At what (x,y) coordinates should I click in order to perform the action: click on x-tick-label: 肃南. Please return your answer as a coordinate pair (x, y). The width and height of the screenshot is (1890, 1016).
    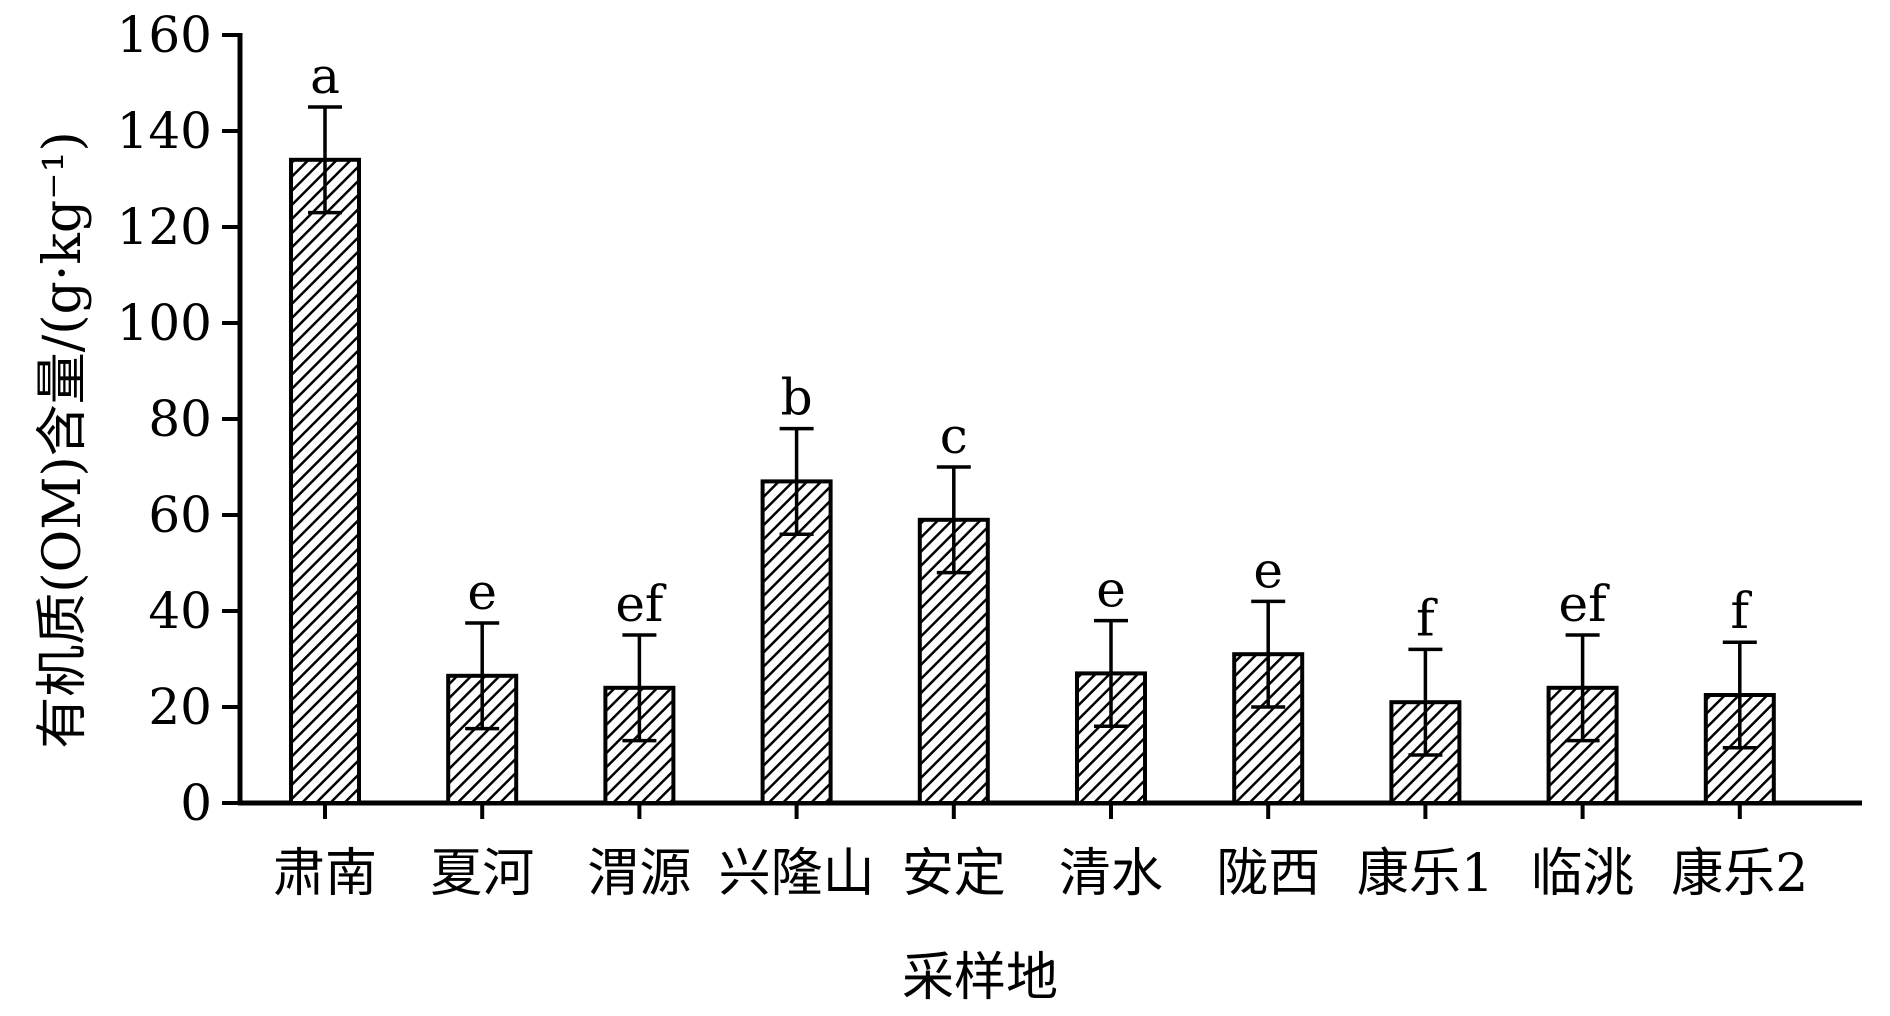
    Looking at the image, I should click on (325, 874).